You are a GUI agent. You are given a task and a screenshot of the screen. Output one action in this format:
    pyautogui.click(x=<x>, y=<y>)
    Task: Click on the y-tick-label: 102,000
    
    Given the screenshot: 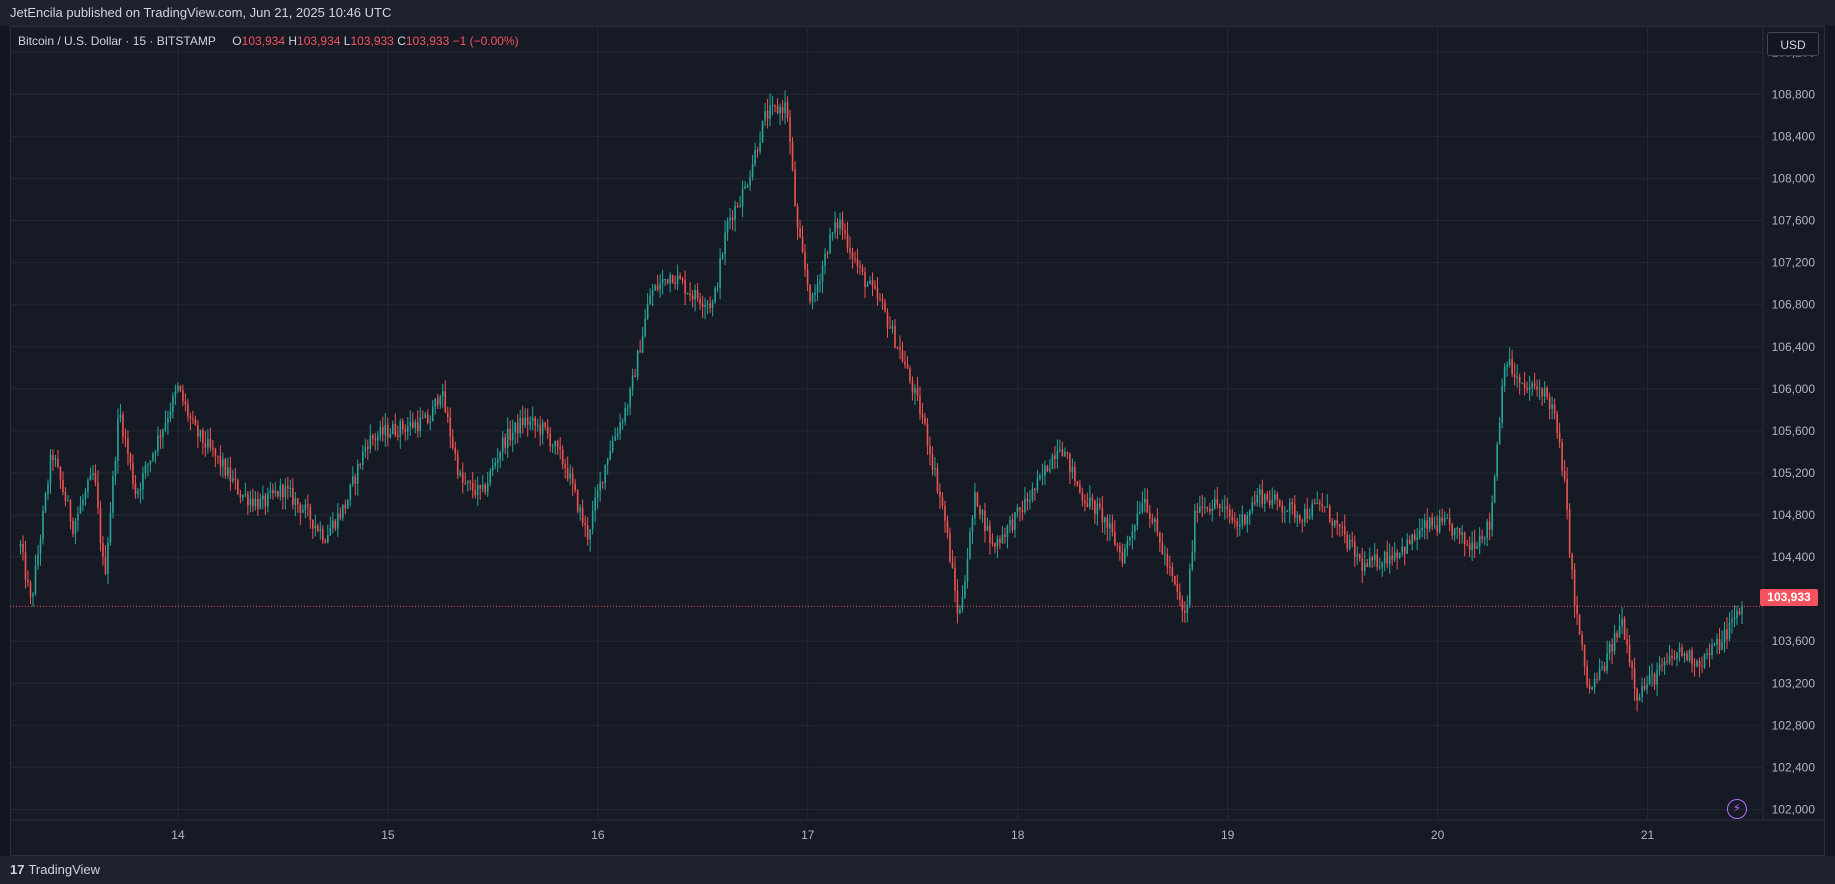 What is the action you would take?
    pyautogui.click(x=1794, y=809)
    